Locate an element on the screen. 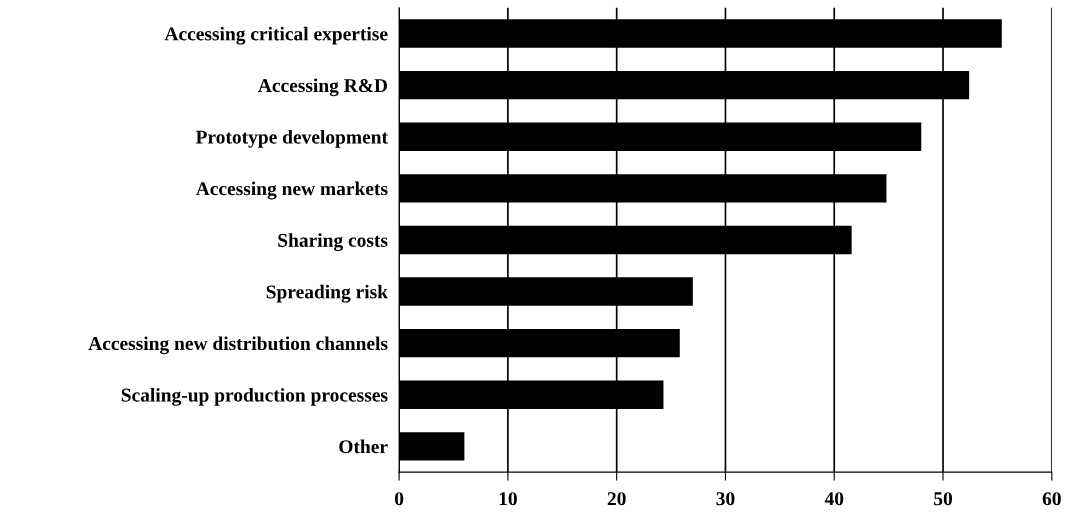 The height and width of the screenshot is (516, 1070). x-tick-label: 60 is located at coordinates (1051, 499).